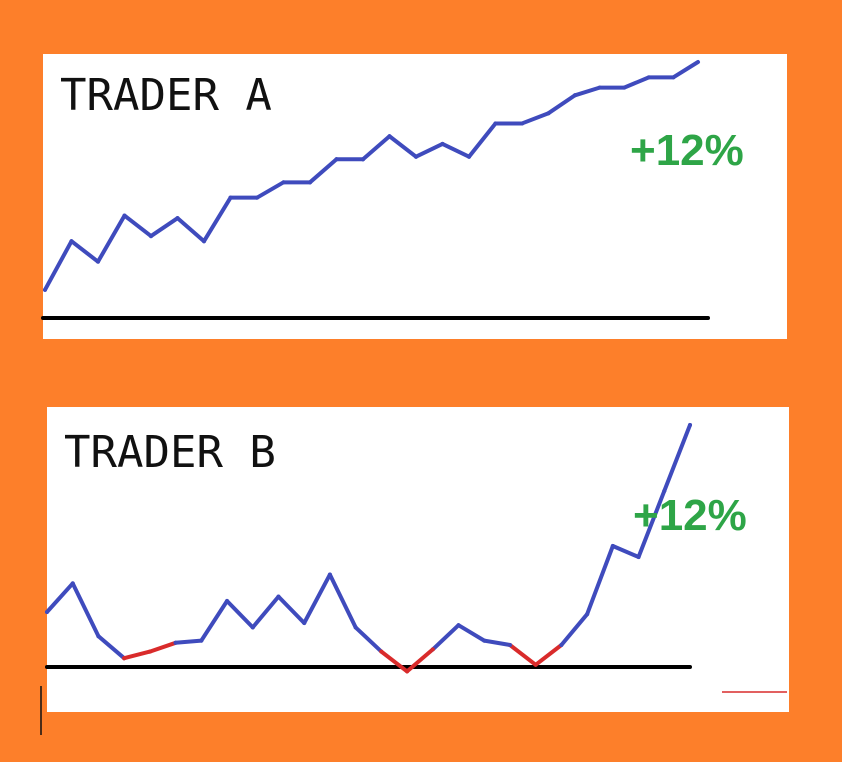  What do you see at coordinates (166, 95) in the screenshot?
I see `panel-a-title: TRADER A` at bounding box center [166, 95].